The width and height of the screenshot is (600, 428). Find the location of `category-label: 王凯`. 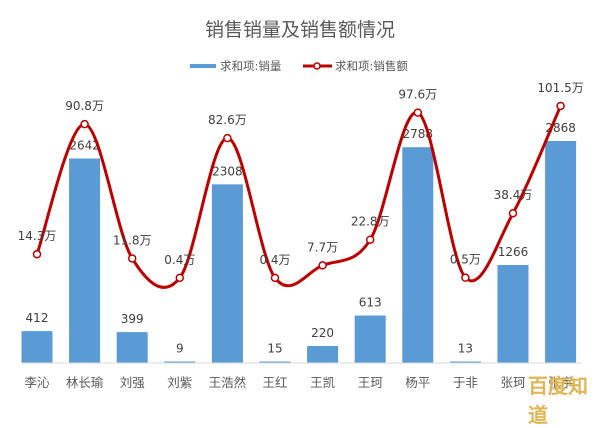

category-label: 王凯 is located at coordinates (323, 382).